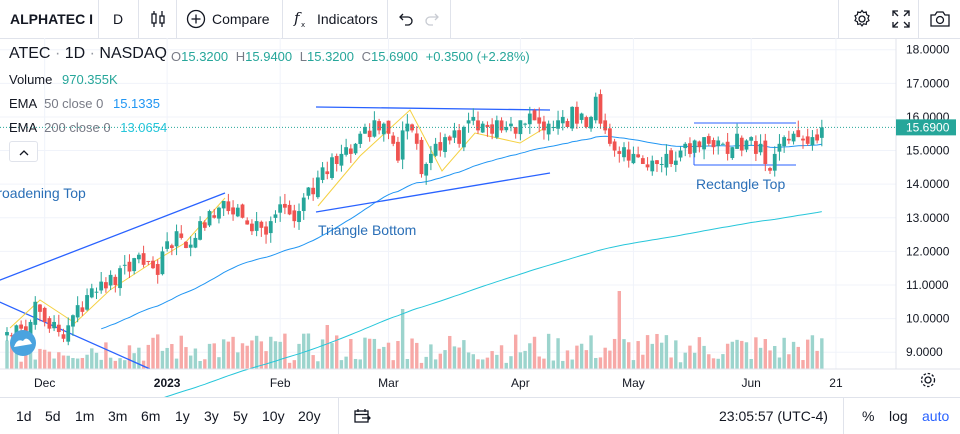 The width and height of the screenshot is (960, 434). I want to click on range-button-1y: 1y, so click(182, 416).